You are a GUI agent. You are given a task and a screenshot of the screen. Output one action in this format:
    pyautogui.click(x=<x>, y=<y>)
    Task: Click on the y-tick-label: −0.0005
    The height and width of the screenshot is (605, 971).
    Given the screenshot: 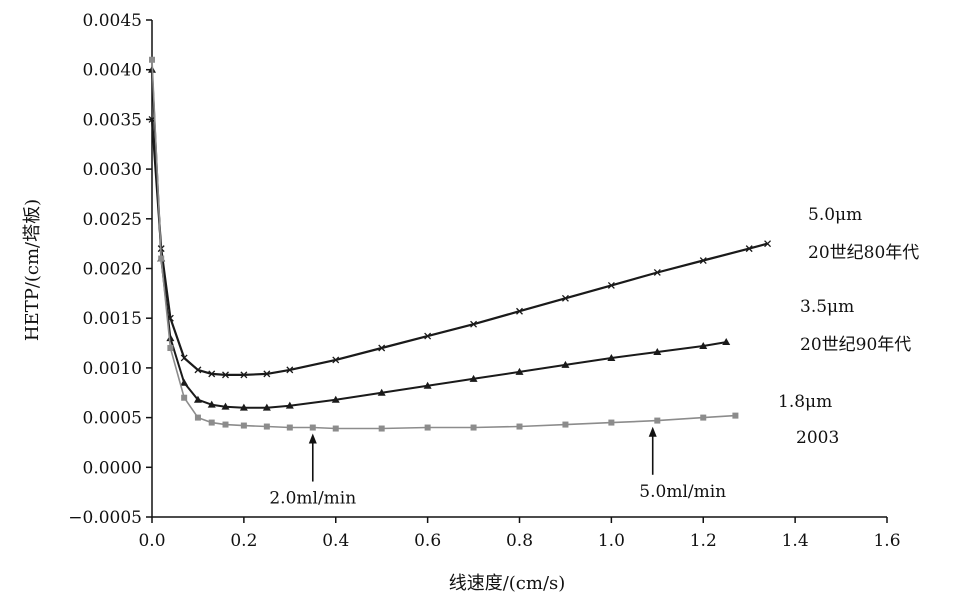 What is the action you would take?
    pyautogui.click(x=105, y=518)
    